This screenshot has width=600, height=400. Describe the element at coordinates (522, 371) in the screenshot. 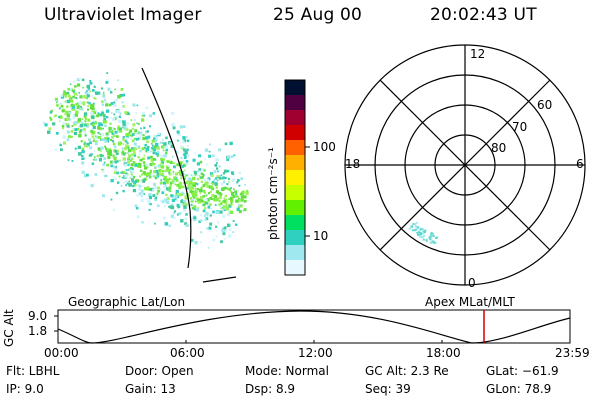

I see `info-glat: GLat: −61.9` at that location.